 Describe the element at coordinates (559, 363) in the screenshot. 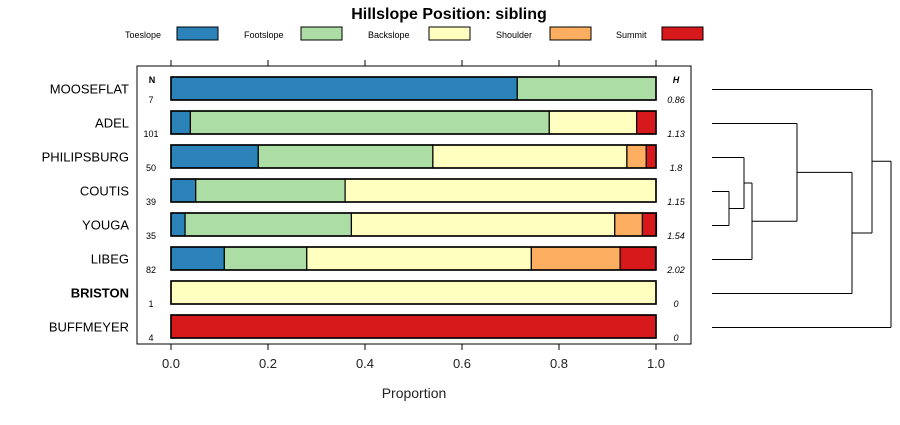

I see `x-tick-label: 0.8` at that location.